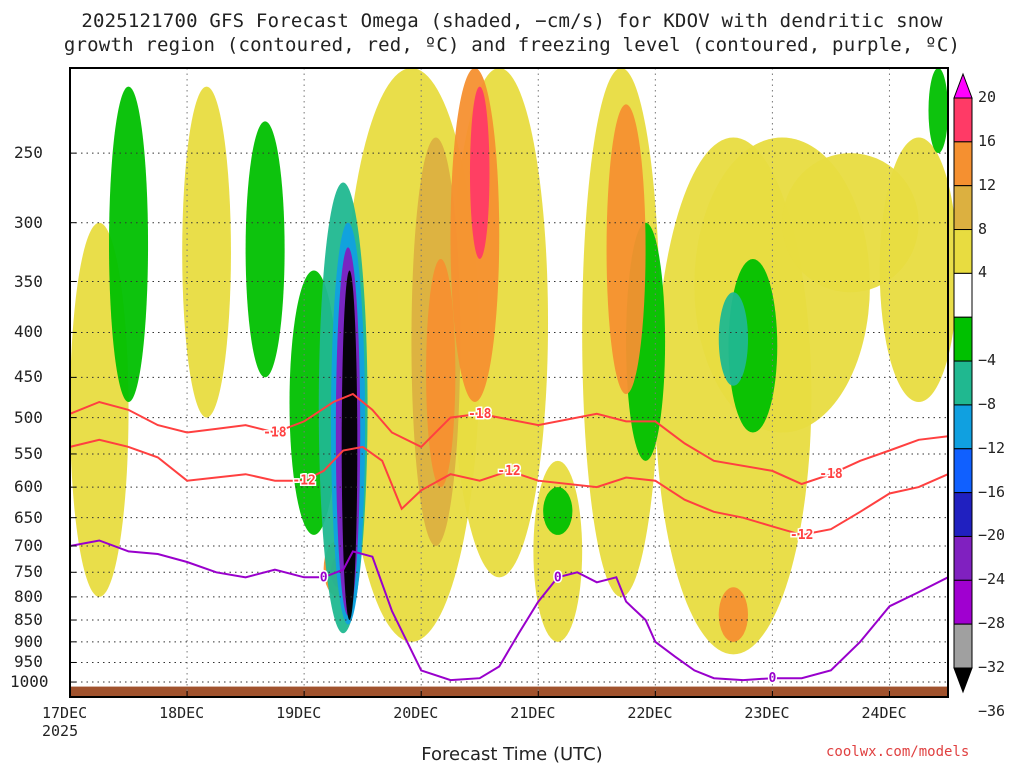 This screenshot has height=768, width=1024. Describe the element at coordinates (992, 710) in the screenshot. I see `colorbar-label-13: −36` at that location.